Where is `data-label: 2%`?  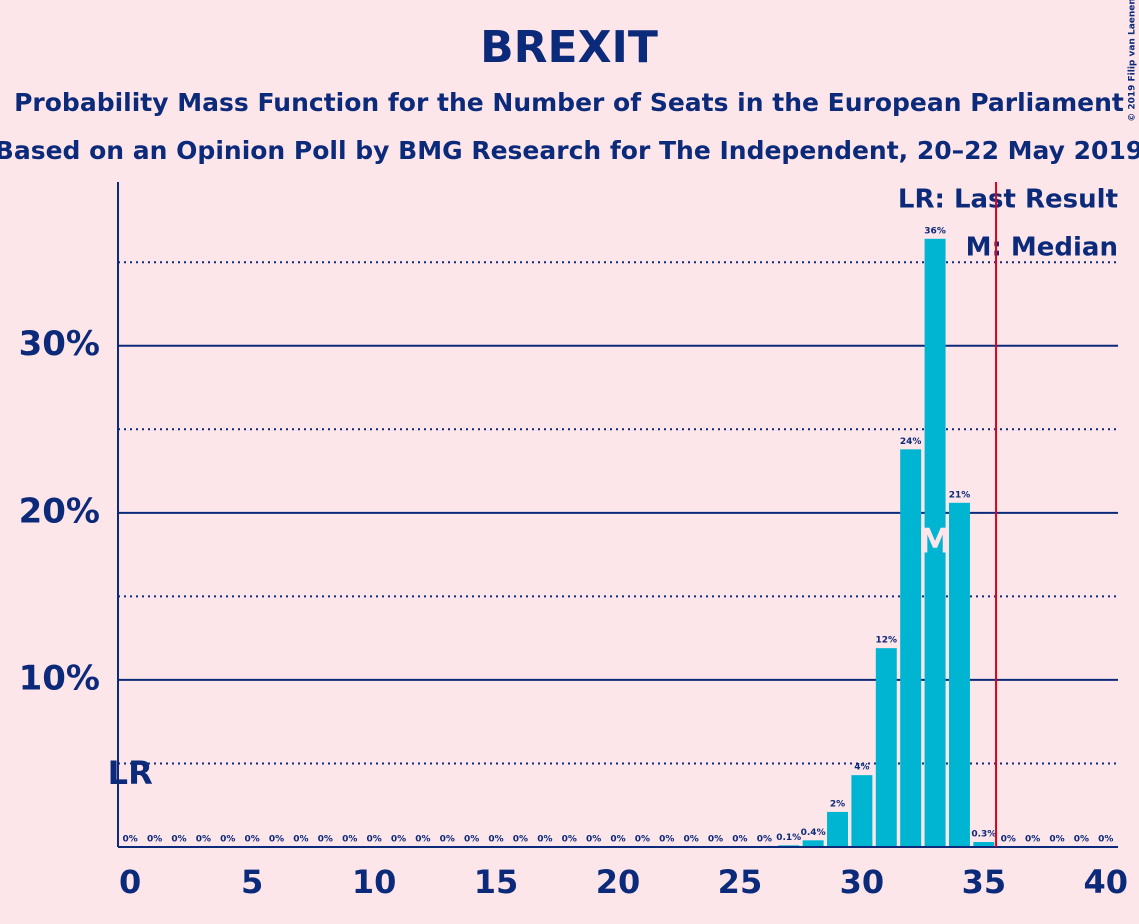
data-label: 2% is located at coordinates (837, 804).